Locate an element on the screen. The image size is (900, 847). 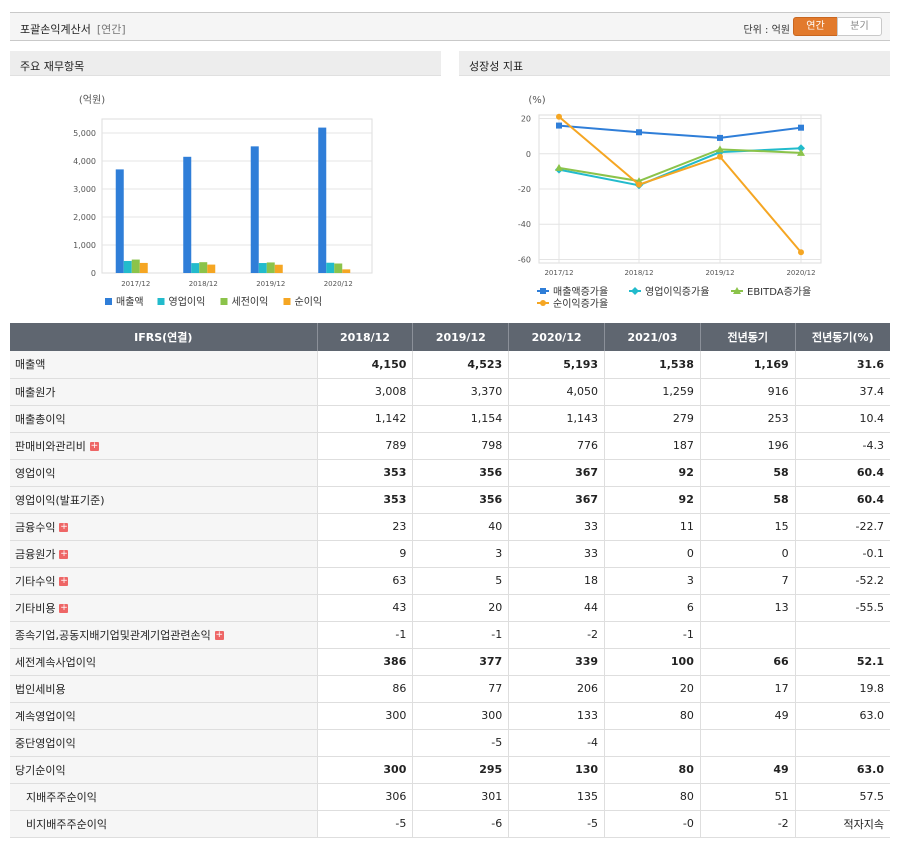
table-cell: 44 is located at coordinates (557, 608).